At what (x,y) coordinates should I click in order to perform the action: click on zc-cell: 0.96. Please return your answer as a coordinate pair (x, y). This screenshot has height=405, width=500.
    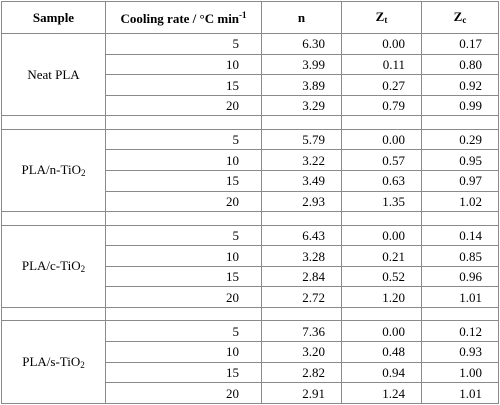
    Looking at the image, I should click on (460, 276).